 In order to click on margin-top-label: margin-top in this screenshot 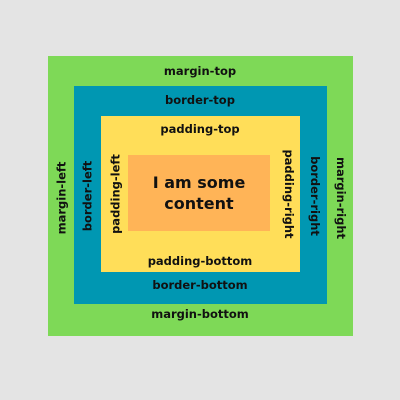, I will do `click(200, 71)`.